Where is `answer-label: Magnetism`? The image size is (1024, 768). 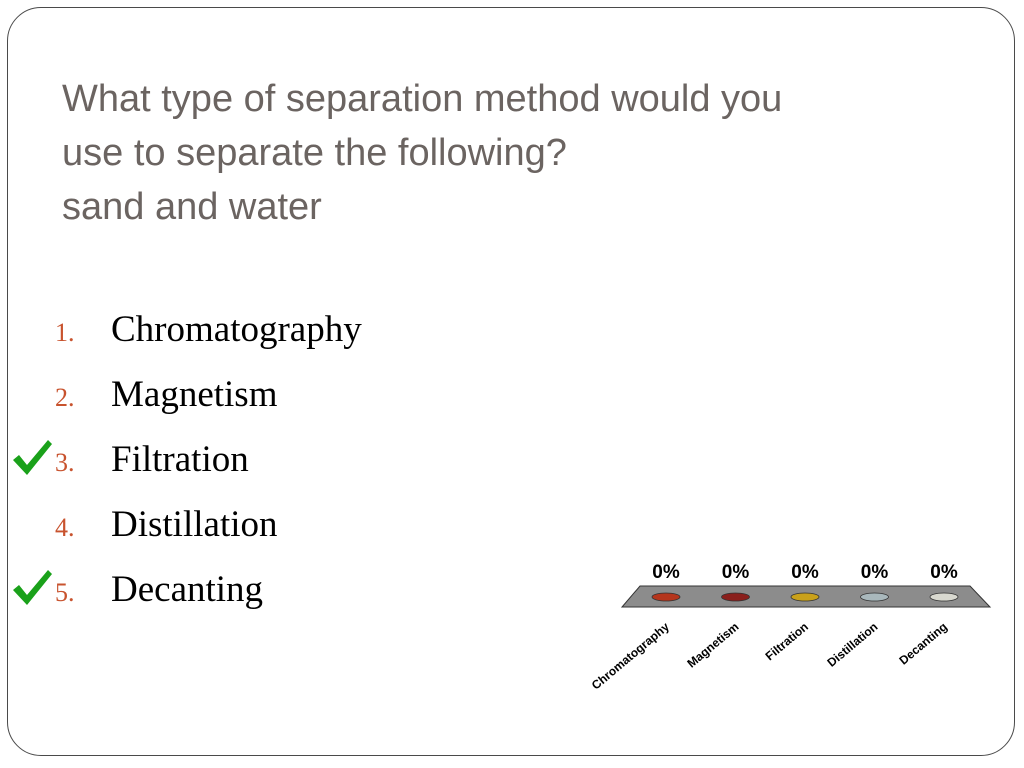 answer-label: Magnetism is located at coordinates (194, 394).